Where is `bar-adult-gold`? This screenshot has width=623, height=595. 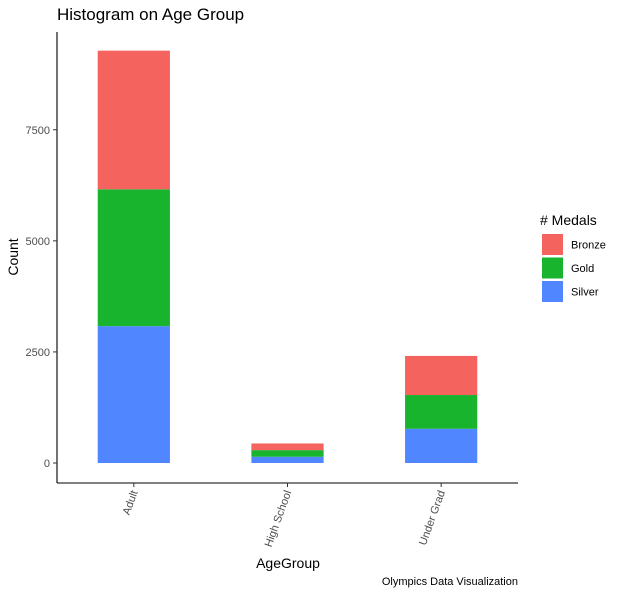
bar-adult-gold is located at coordinates (133, 258).